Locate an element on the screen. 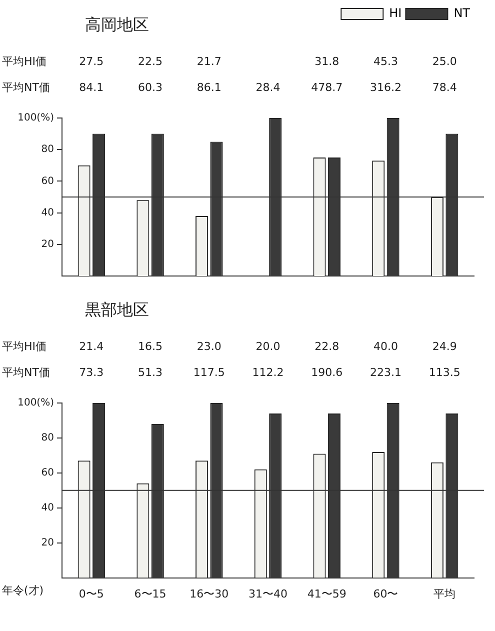 The image size is (495, 631). text: 平均NT価 84.1 60.3 86.1 28.4 478.7 316.2 78.4 is located at coordinates (229, 87).